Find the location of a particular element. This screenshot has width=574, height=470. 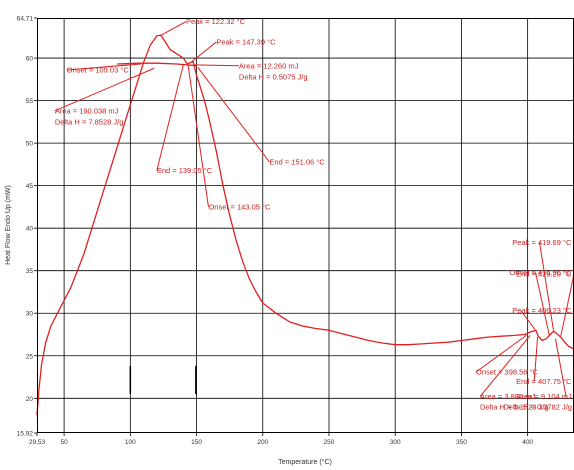

annotation-leader-end3 is located at coordinates (536, 359).